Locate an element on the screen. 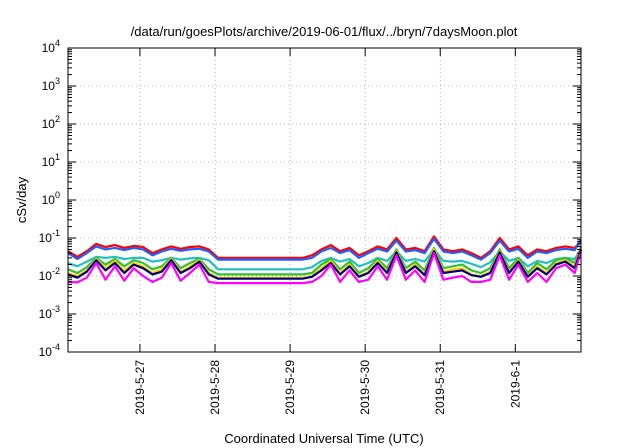  y-tick-label: 10³ is located at coordinates (51, 84).